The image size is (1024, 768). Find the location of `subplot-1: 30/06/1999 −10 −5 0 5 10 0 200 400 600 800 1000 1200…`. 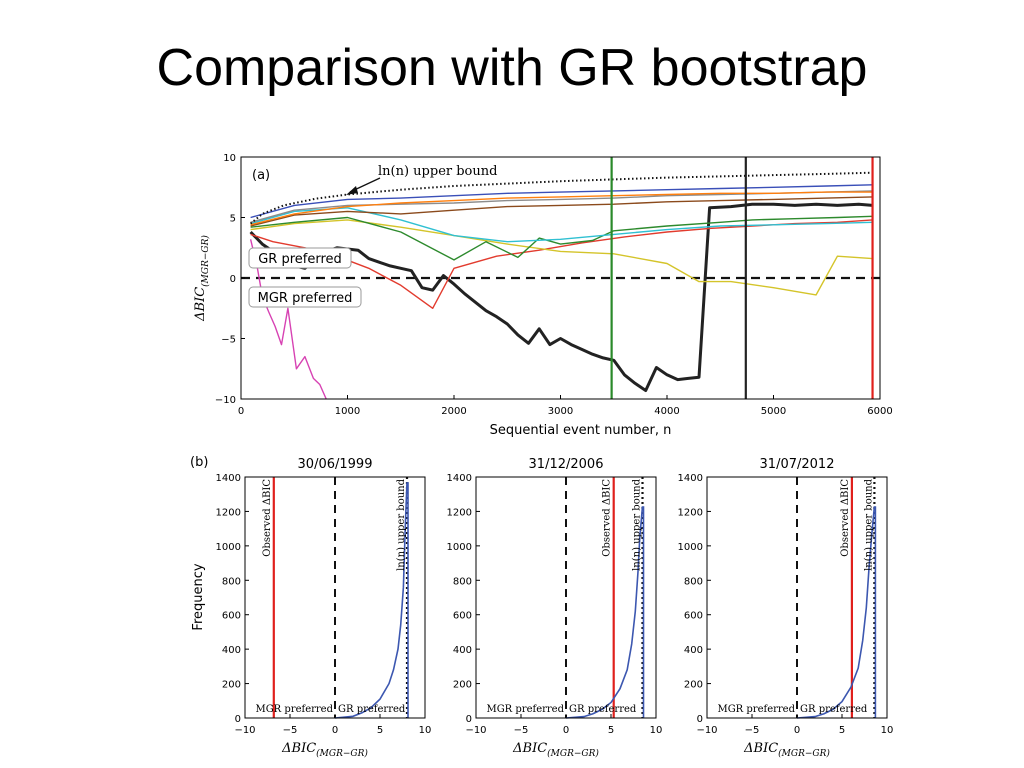

subplot-1: 30/06/1999 −10 −5 0 5 10 0 200 400 600 800 1000 1200… is located at coordinates (324, 608).